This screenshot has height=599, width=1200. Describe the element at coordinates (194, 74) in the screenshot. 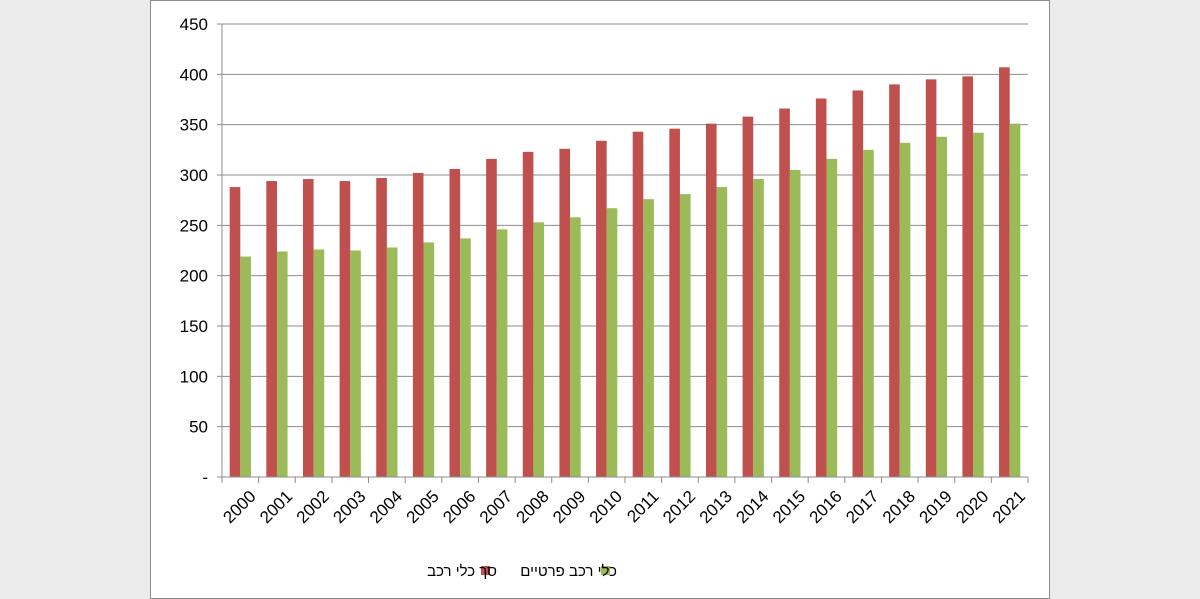

I see `y-tick-label: 400` at that location.